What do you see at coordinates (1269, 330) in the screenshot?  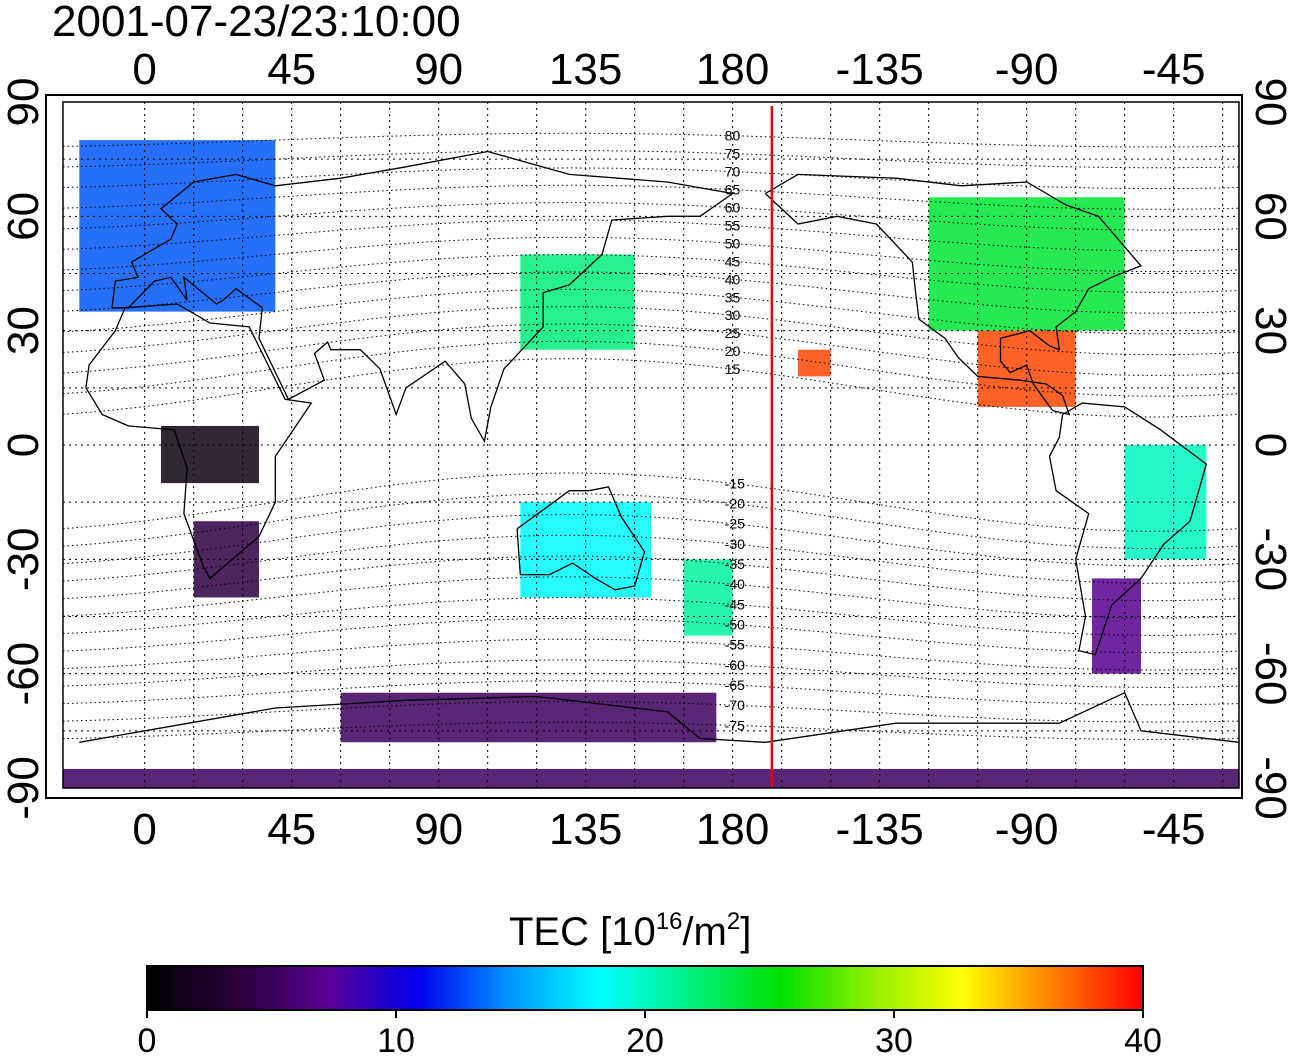 I see `right-lat-tick-label: 30` at bounding box center [1269, 330].